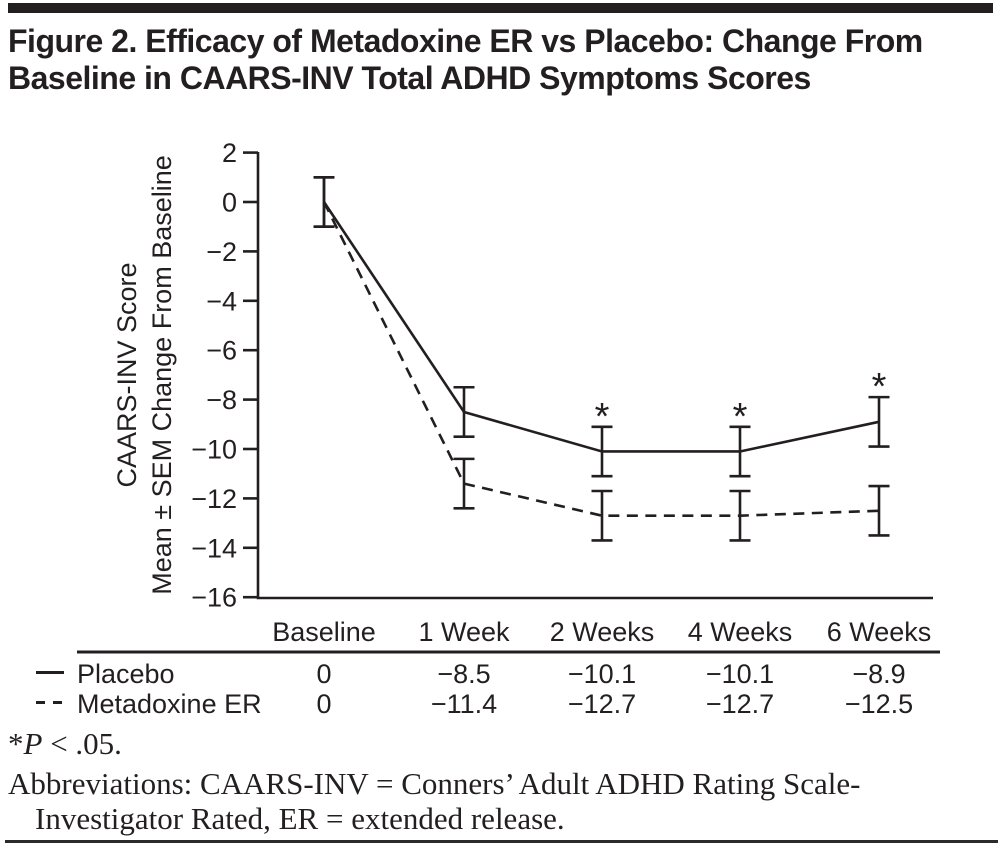 This screenshot has width=1003, height=849. Describe the element at coordinates (740, 632) in the screenshot. I see `x-tick-label: 4 Weeks` at that location.